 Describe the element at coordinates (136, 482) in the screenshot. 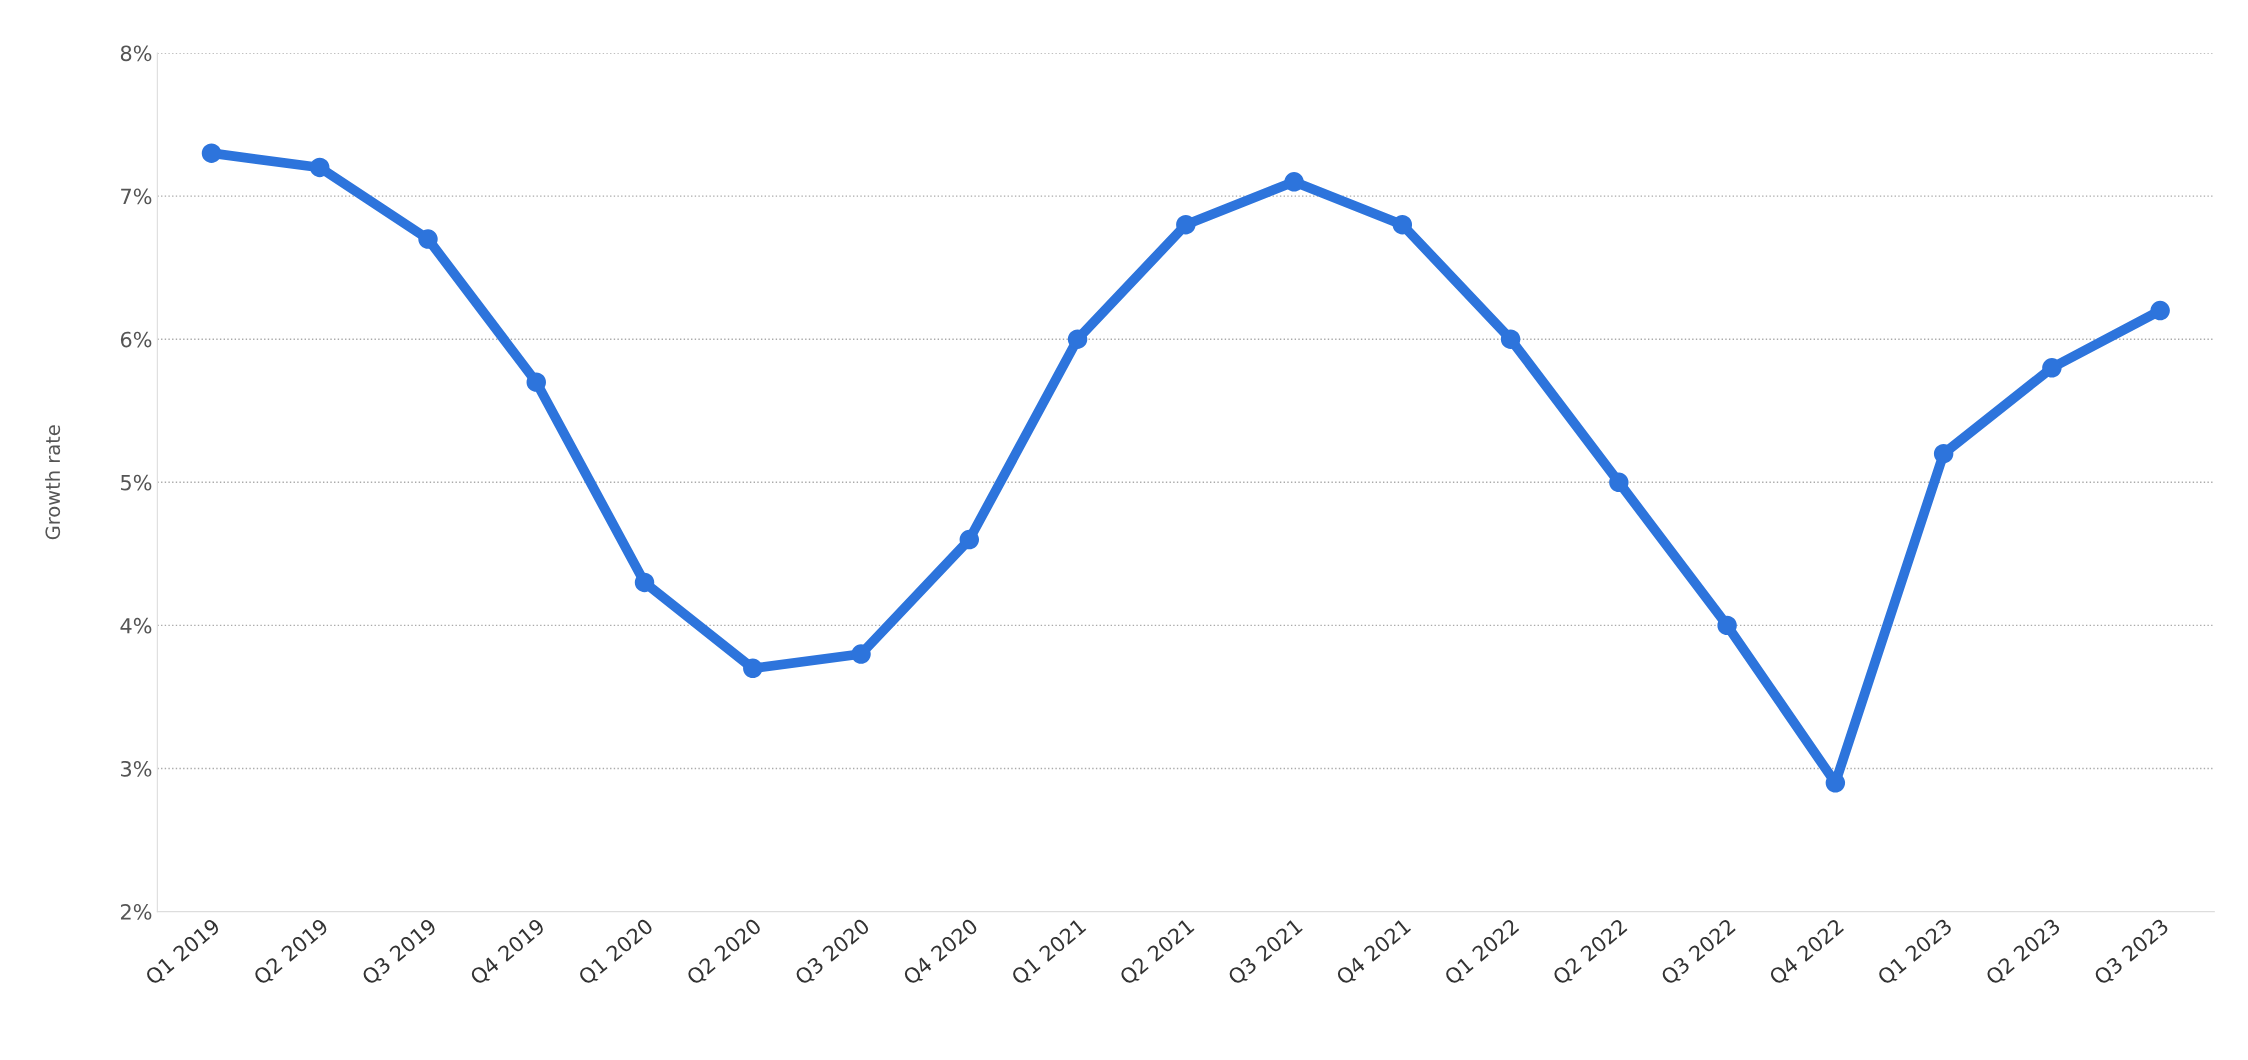

I see `y-tick-label: 5%` at that location.